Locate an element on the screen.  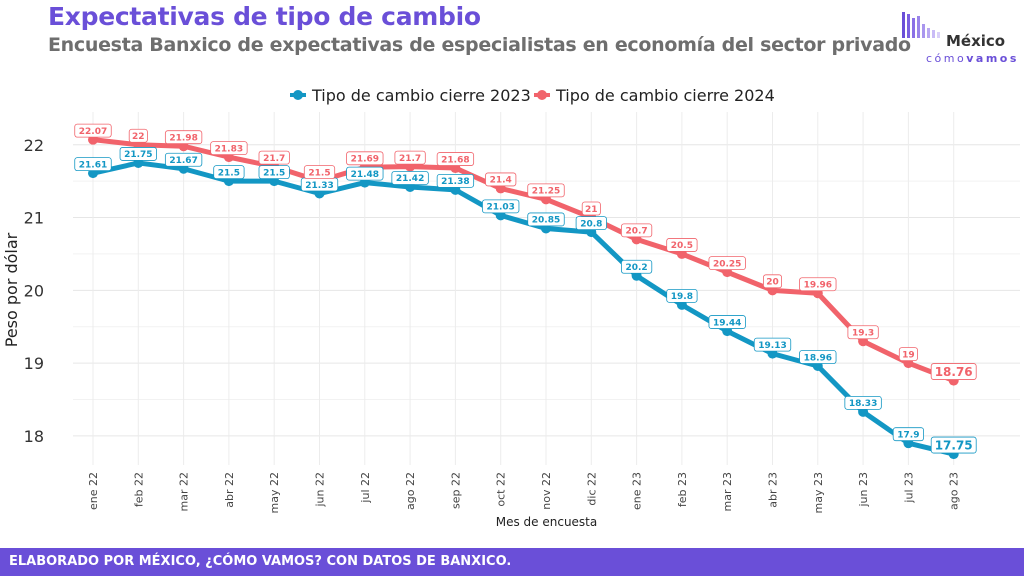
x-tick-label: ene 22 is located at coordinates (93, 491).